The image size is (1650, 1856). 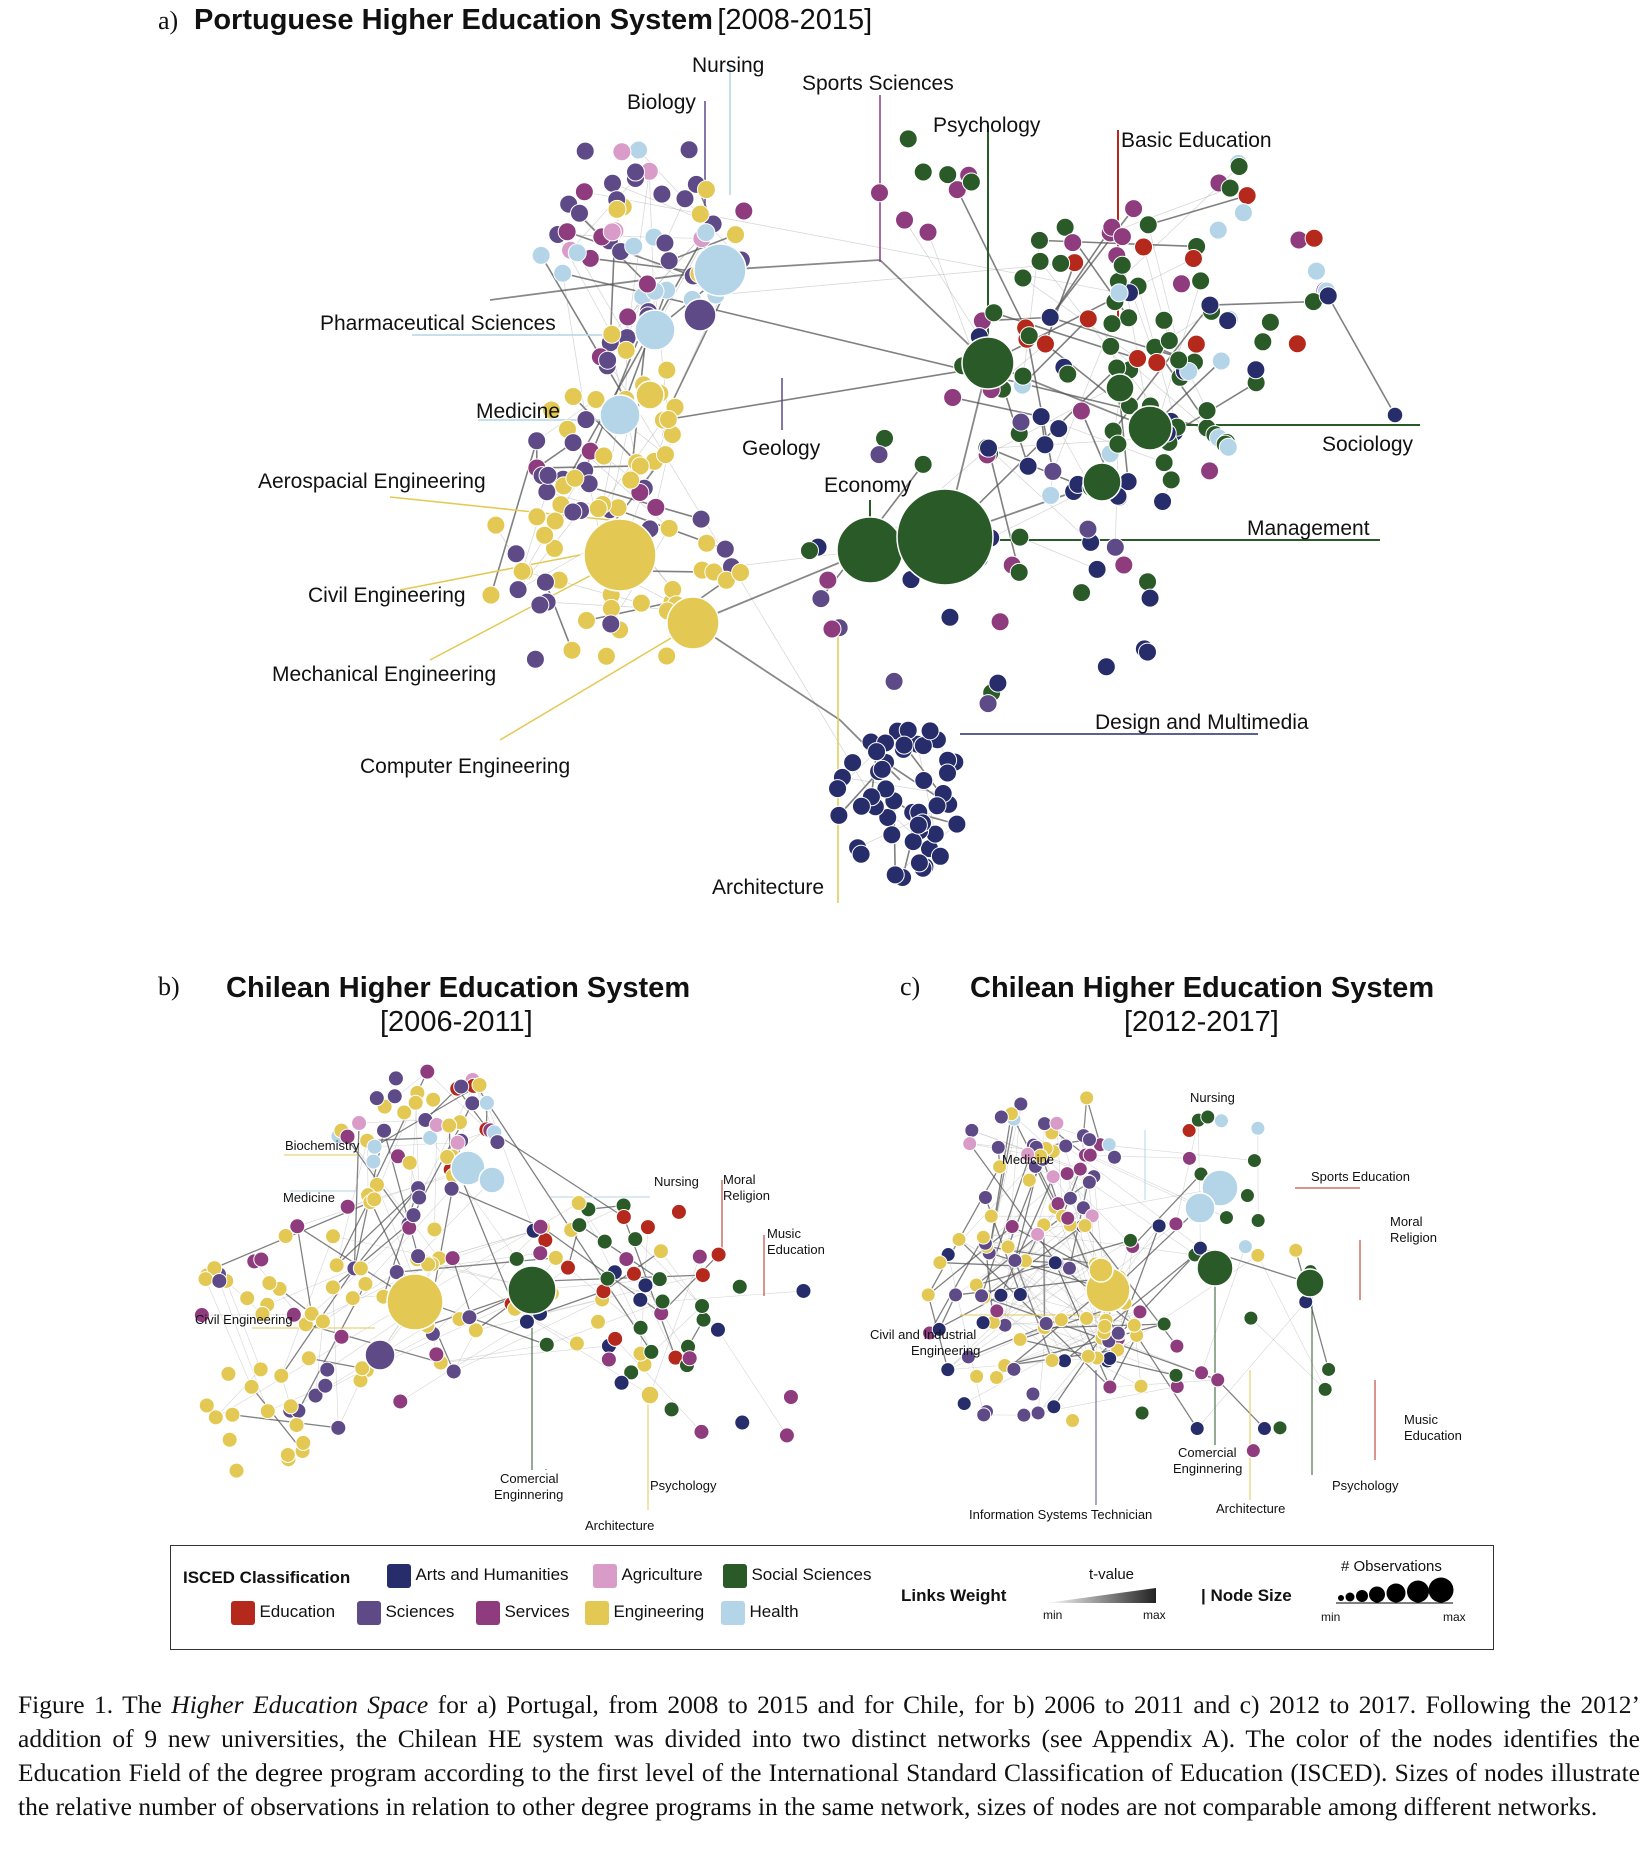 I want to click on label-sociology: Sociology, so click(x=1368, y=444).